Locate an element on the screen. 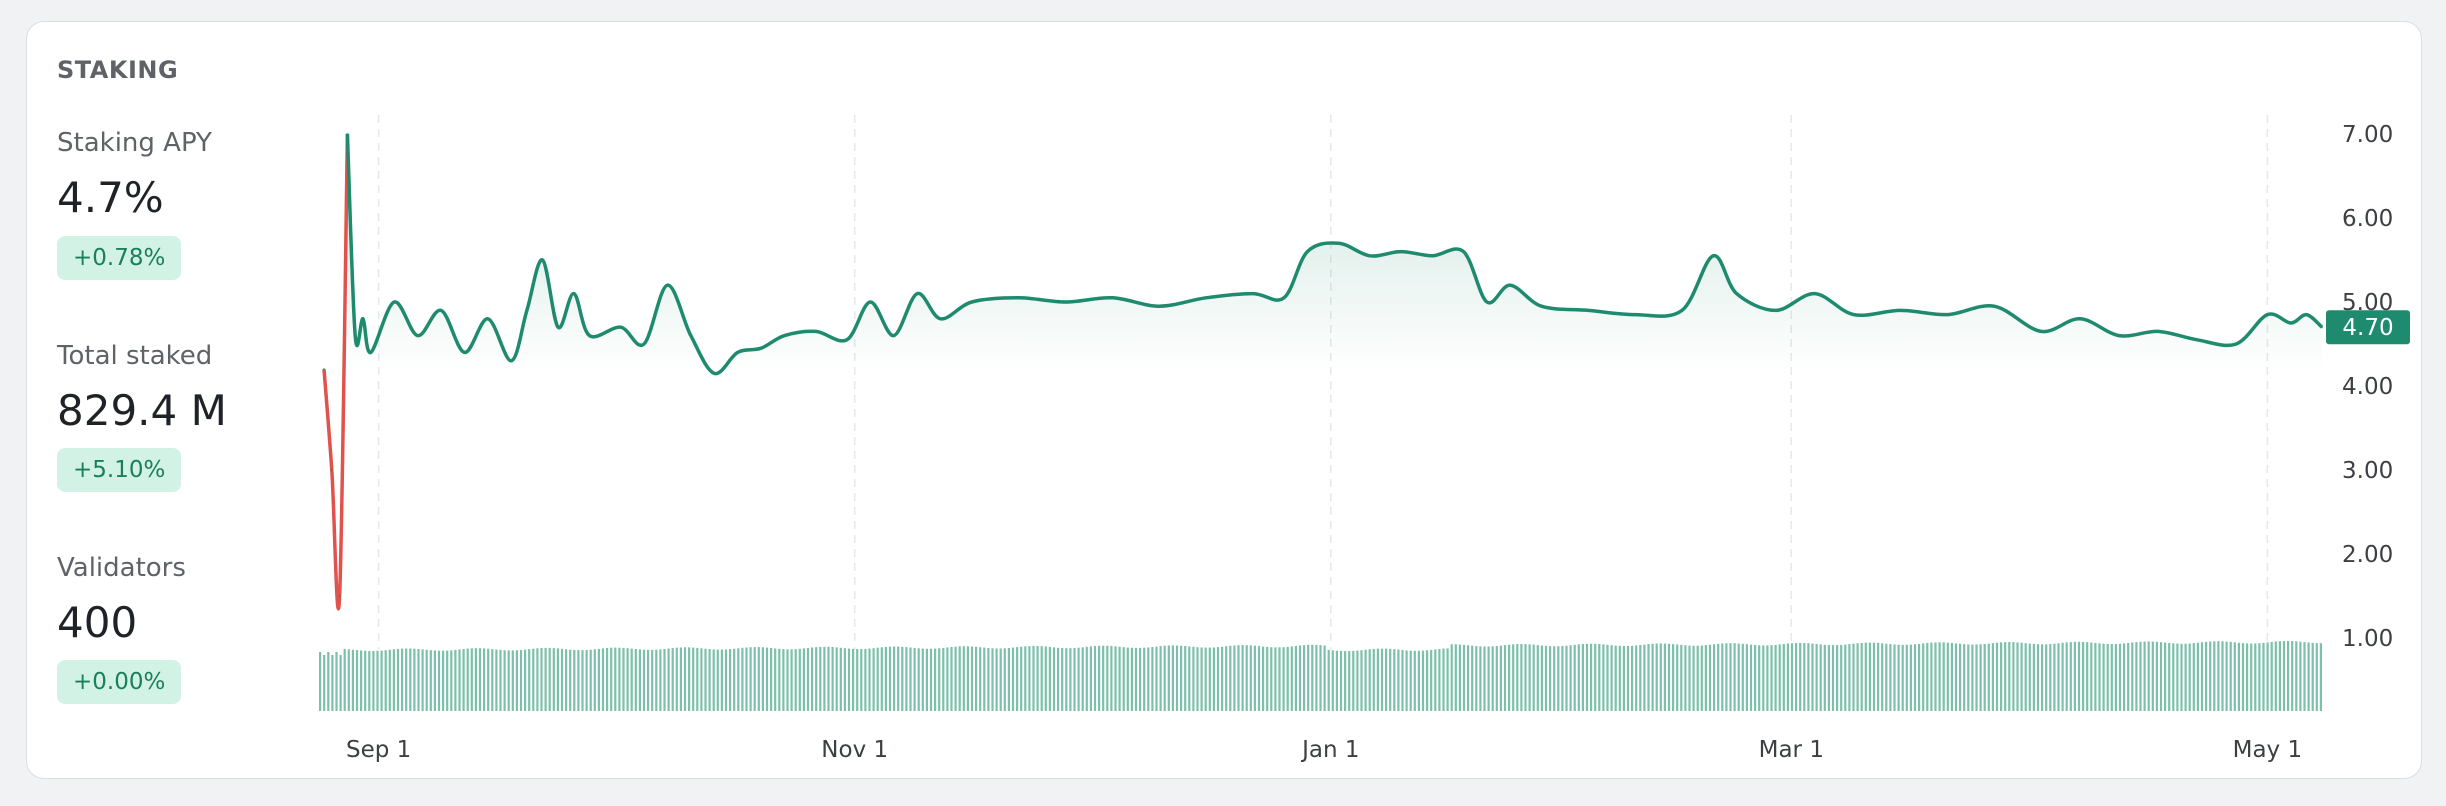 This screenshot has width=2446, height=806. x-tick-label: Nov 1 is located at coordinates (854, 750).